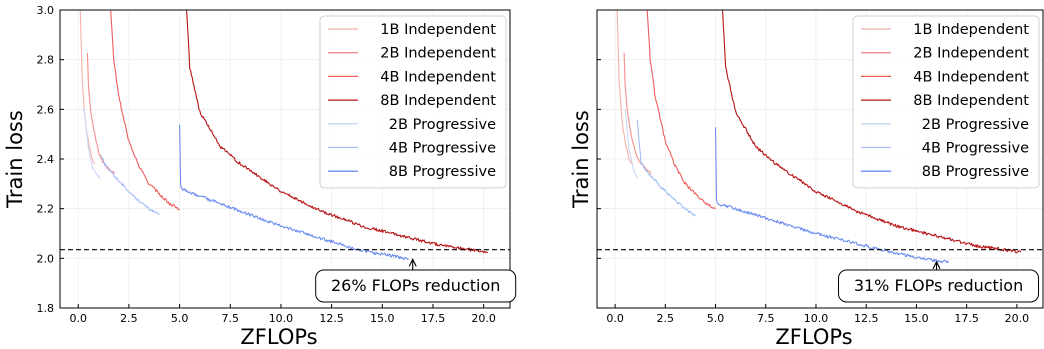 The width and height of the screenshot is (1044, 349). What do you see at coordinates (46, 308) in the screenshot?
I see `y-tick-label: 1.8` at bounding box center [46, 308].